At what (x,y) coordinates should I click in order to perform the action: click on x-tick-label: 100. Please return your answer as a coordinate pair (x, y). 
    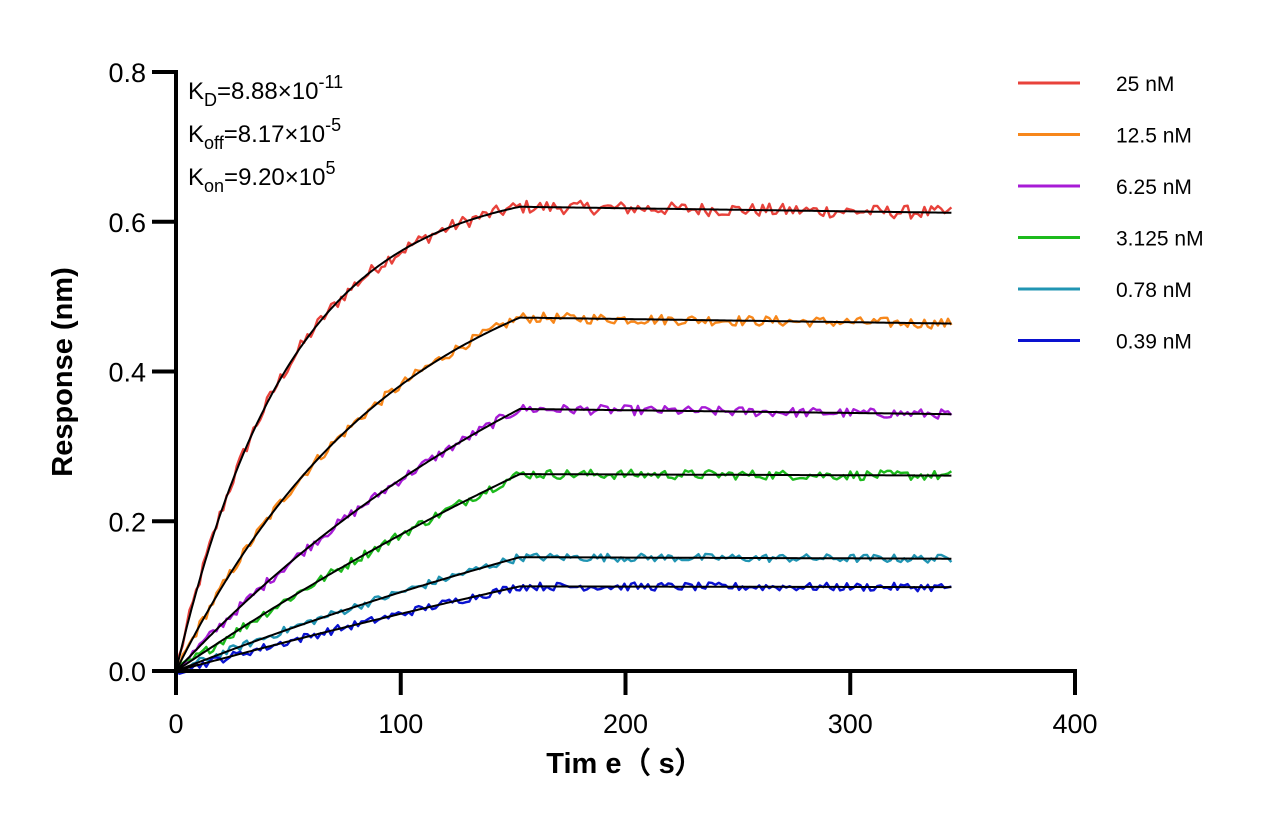
    Looking at the image, I should click on (400, 724).